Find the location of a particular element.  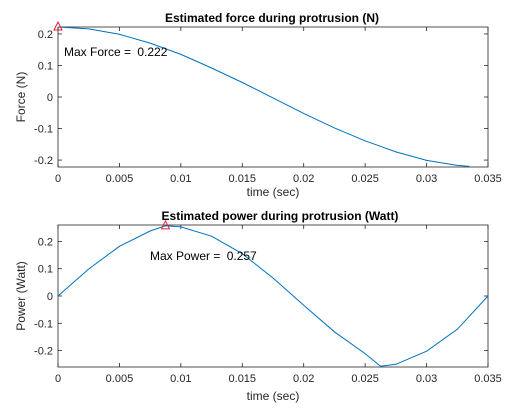

force-max-annotation-label: Max Force = is located at coordinates (99, 52).